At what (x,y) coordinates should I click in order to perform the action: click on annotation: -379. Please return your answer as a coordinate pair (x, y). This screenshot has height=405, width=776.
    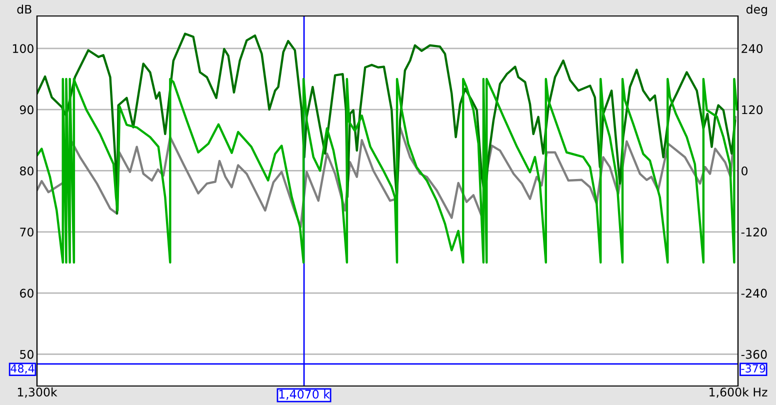
    Looking at the image, I should click on (753, 368).